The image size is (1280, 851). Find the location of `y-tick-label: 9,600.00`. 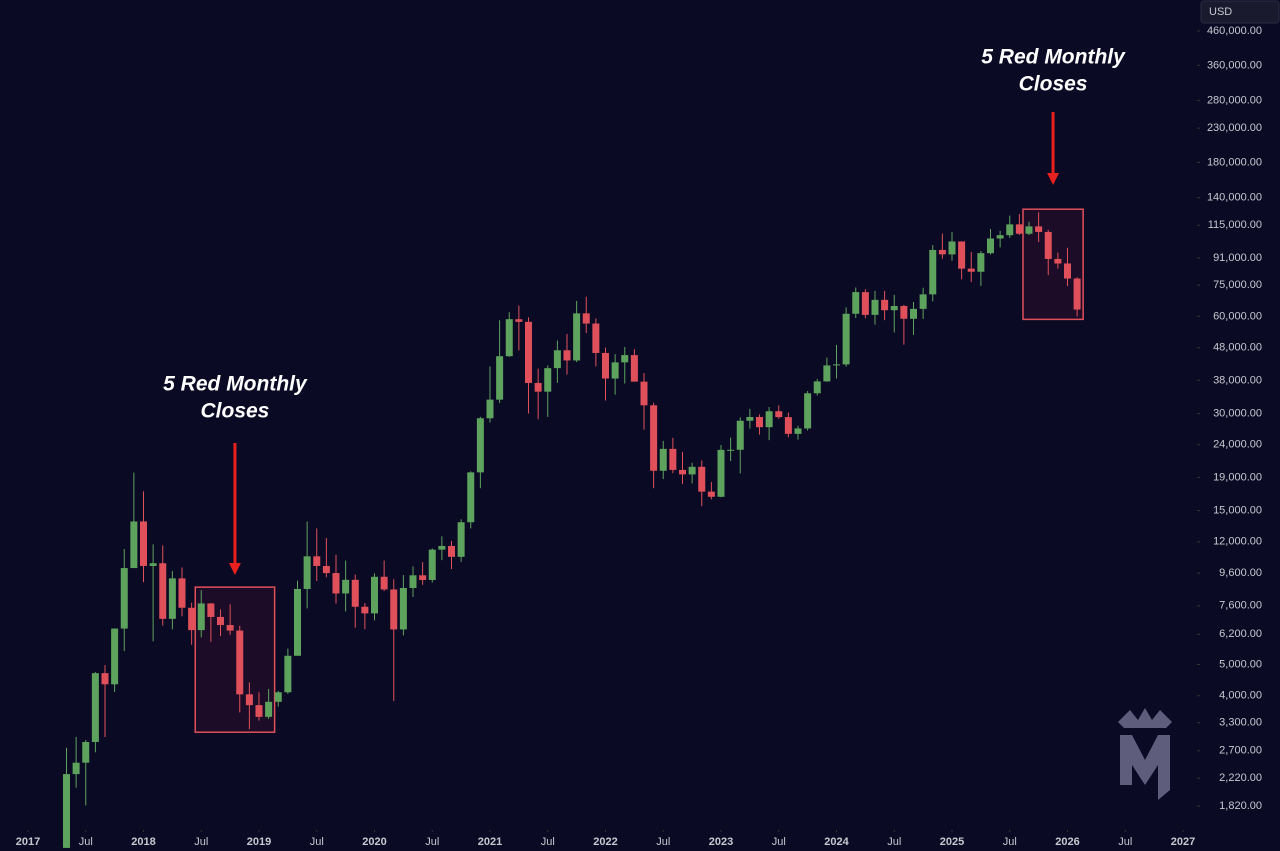

y-tick-label: 9,600.00 is located at coordinates (1240, 573).